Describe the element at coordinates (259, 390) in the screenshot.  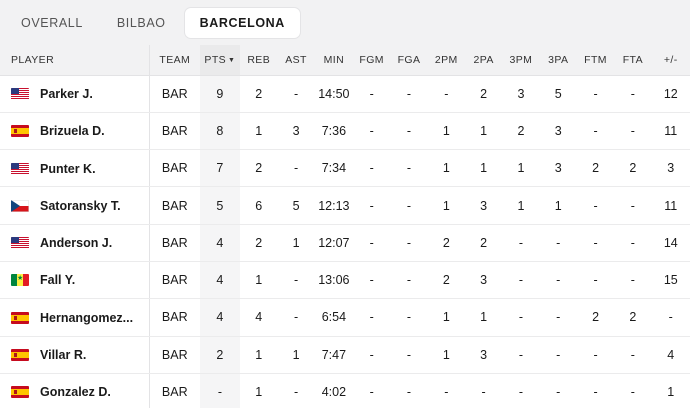
I see `stat-reb-cell: 1` at that location.